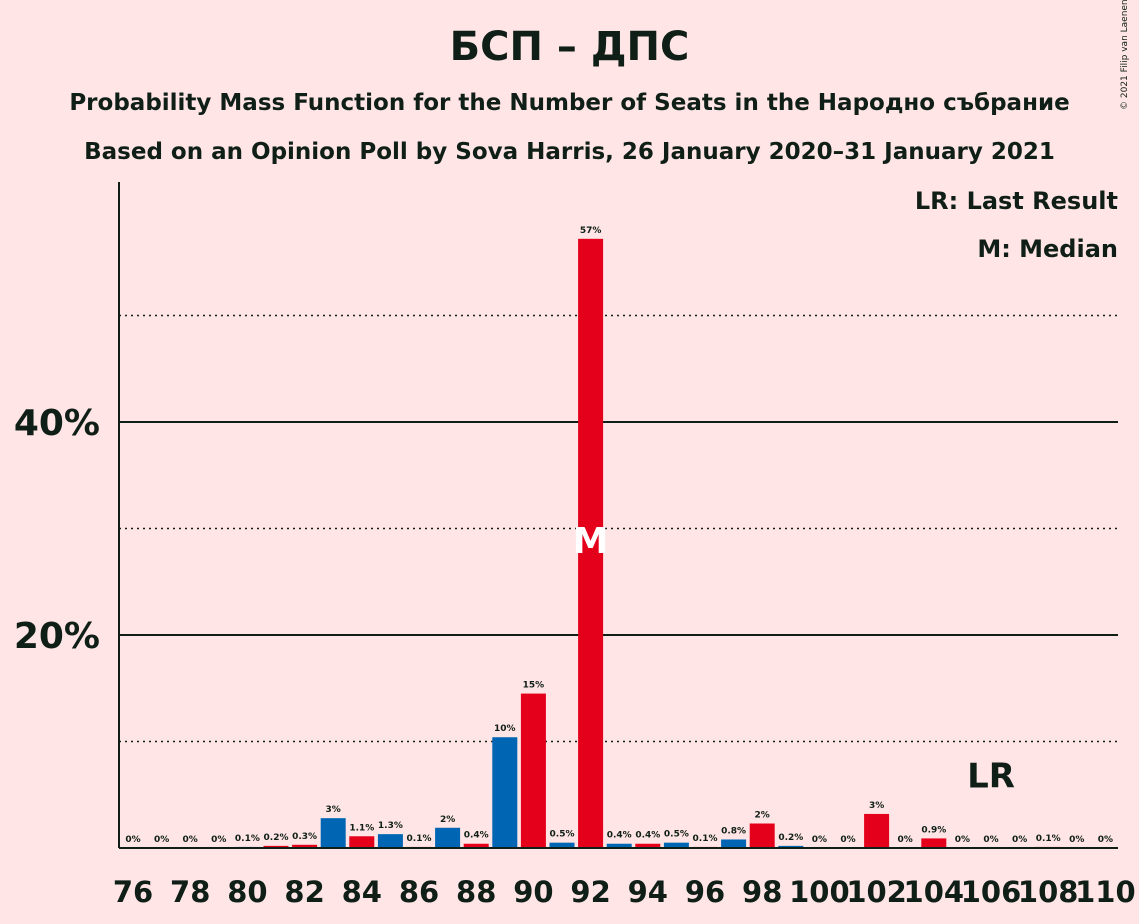 The image size is (1139, 924). I want to click on legend-last-result: LR: Last Result, so click(1016, 201).